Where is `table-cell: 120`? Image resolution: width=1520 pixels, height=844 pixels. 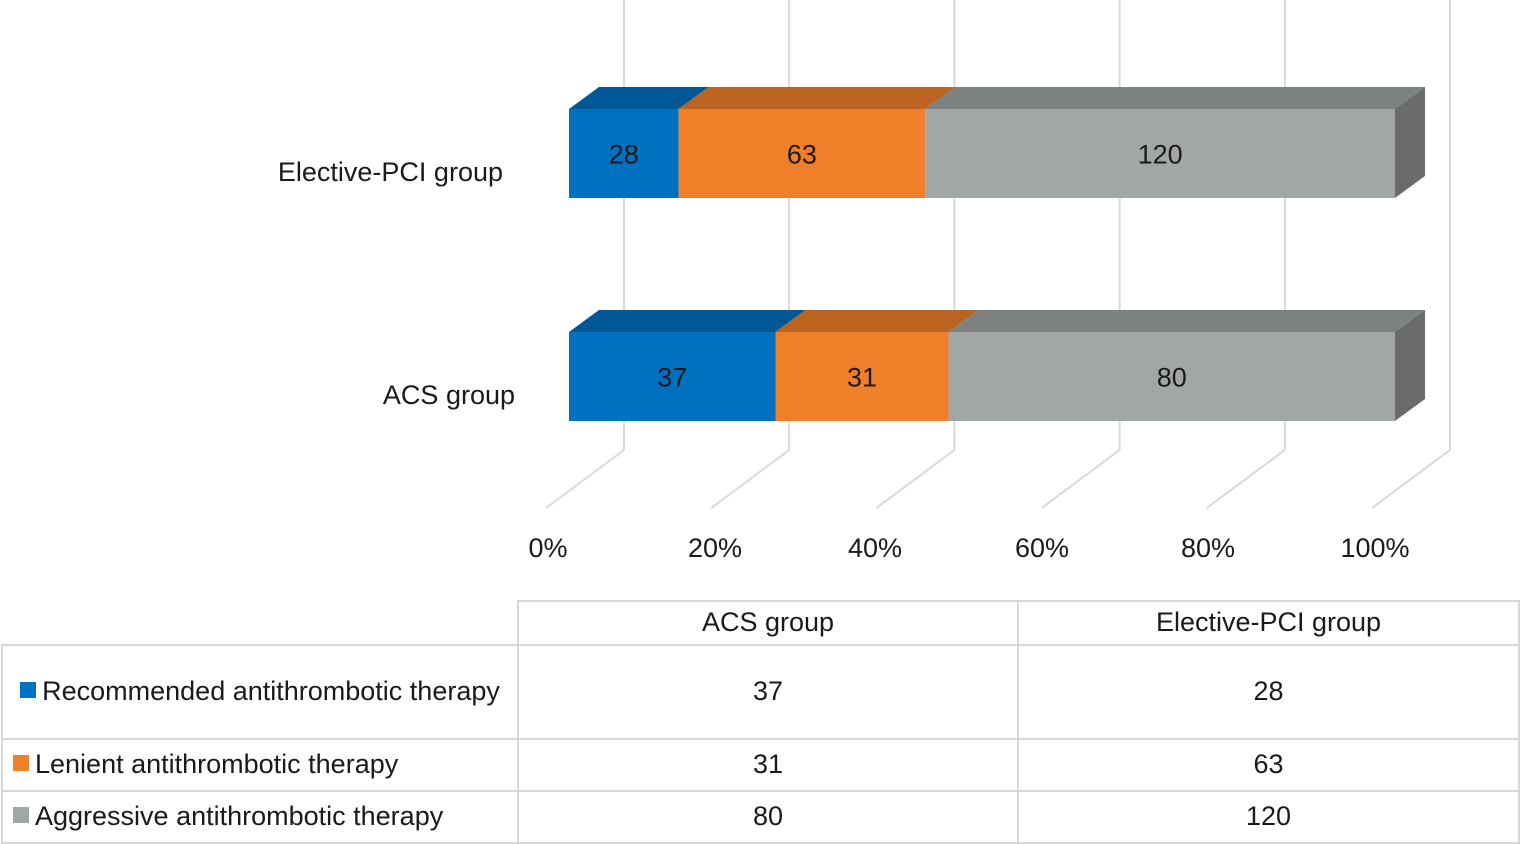
table-cell: 120 is located at coordinates (1268, 816).